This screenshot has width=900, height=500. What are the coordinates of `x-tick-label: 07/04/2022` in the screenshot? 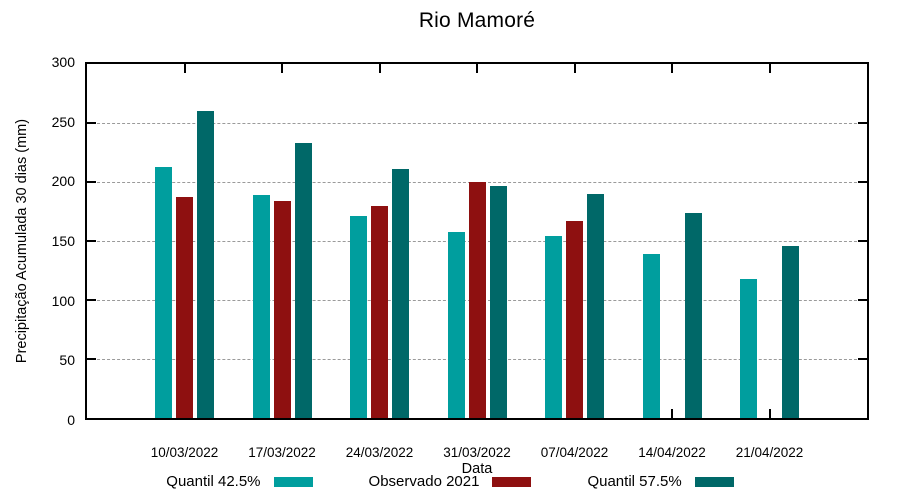 It's located at (574, 452).